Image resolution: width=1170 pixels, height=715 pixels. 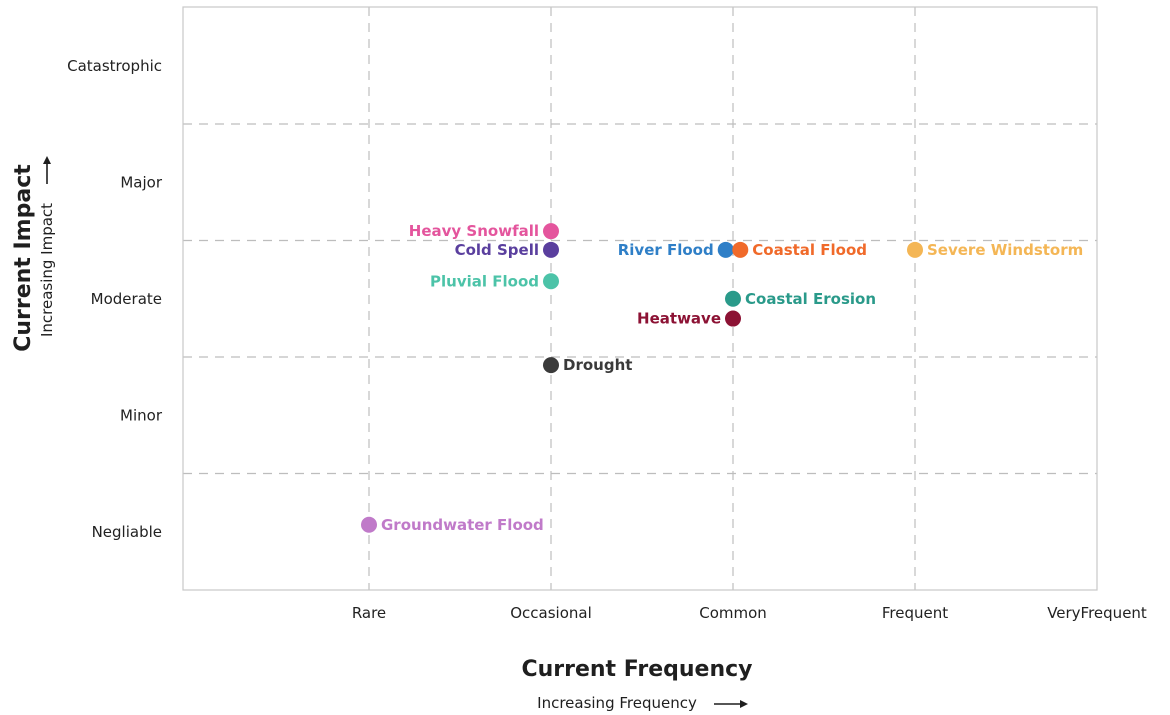 What do you see at coordinates (666, 250) in the screenshot?
I see `data-point-label: River Flood` at bounding box center [666, 250].